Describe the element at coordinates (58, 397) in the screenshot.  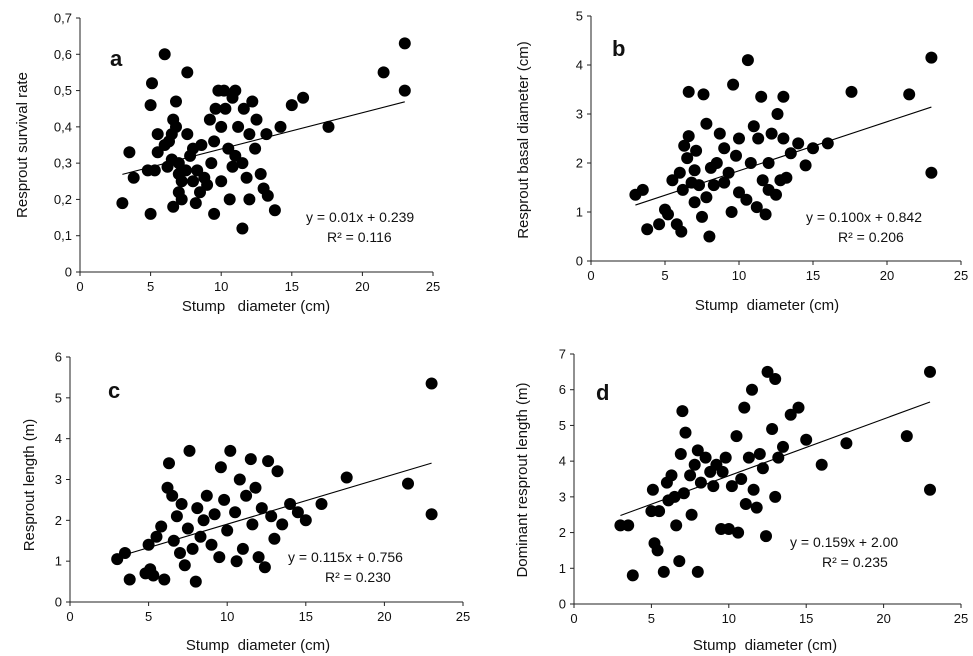
I see `panel-c-y-tick-label: 5` at that location.